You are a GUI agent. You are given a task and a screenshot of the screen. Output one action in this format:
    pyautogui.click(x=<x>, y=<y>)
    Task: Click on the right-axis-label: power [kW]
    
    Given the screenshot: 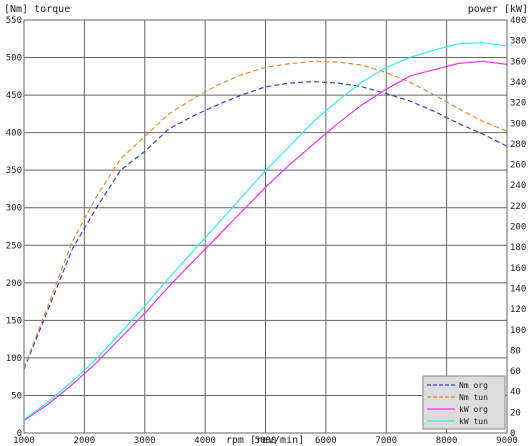 What is the action you would take?
    pyautogui.click(x=498, y=9)
    